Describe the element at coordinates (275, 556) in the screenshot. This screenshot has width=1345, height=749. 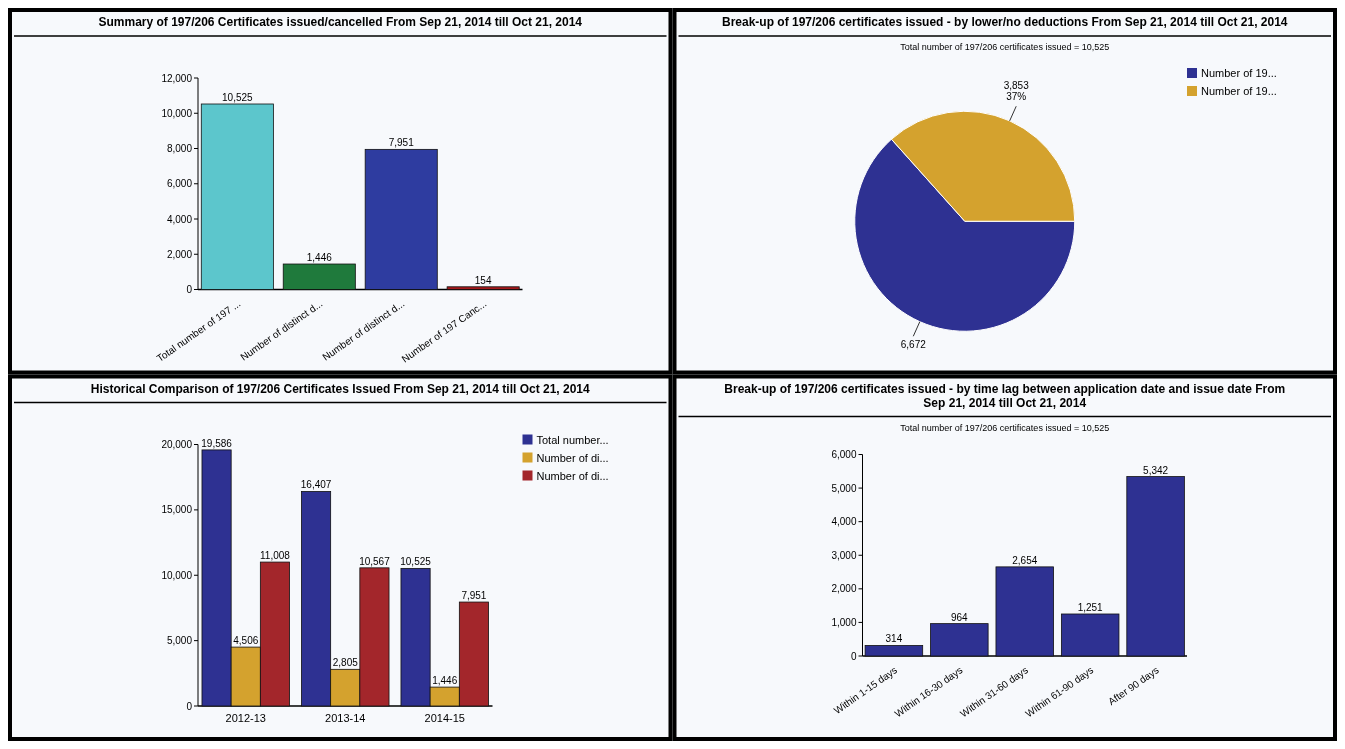
I see `data-label: 11,008` at that location.